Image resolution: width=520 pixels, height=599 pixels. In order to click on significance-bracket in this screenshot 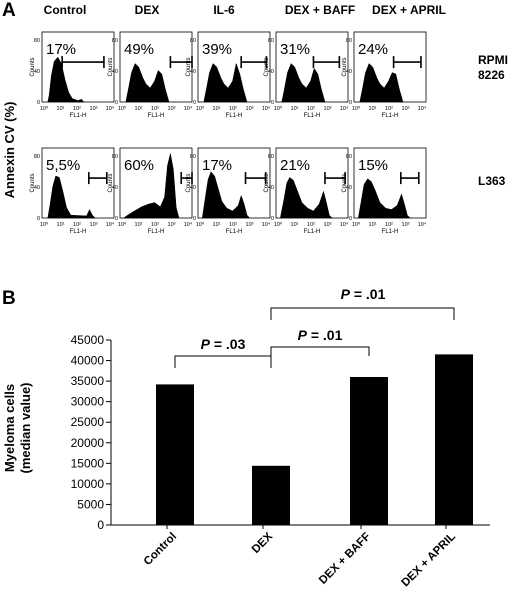, I will do `click(223, 361)`.